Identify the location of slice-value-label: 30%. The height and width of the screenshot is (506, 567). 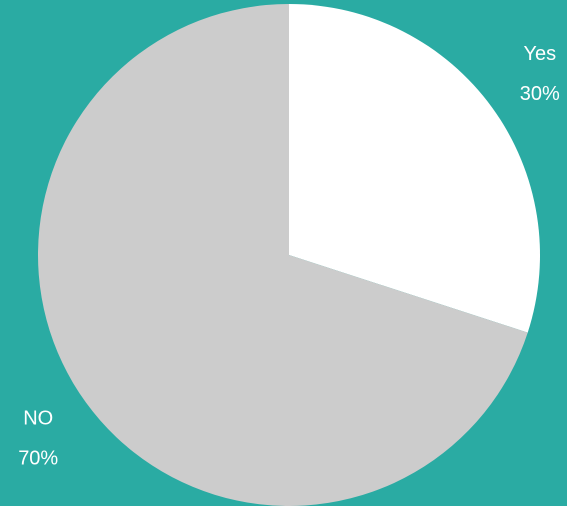
(540, 94).